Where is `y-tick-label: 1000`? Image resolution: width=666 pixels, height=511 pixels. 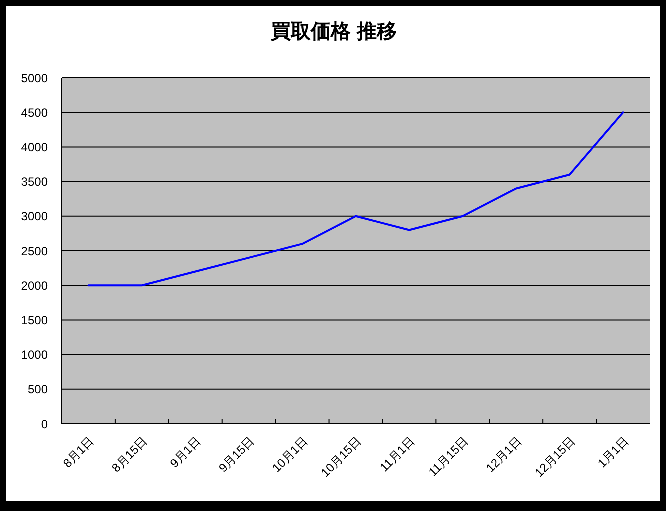 y-tick-label: 1000 is located at coordinates (34, 355).